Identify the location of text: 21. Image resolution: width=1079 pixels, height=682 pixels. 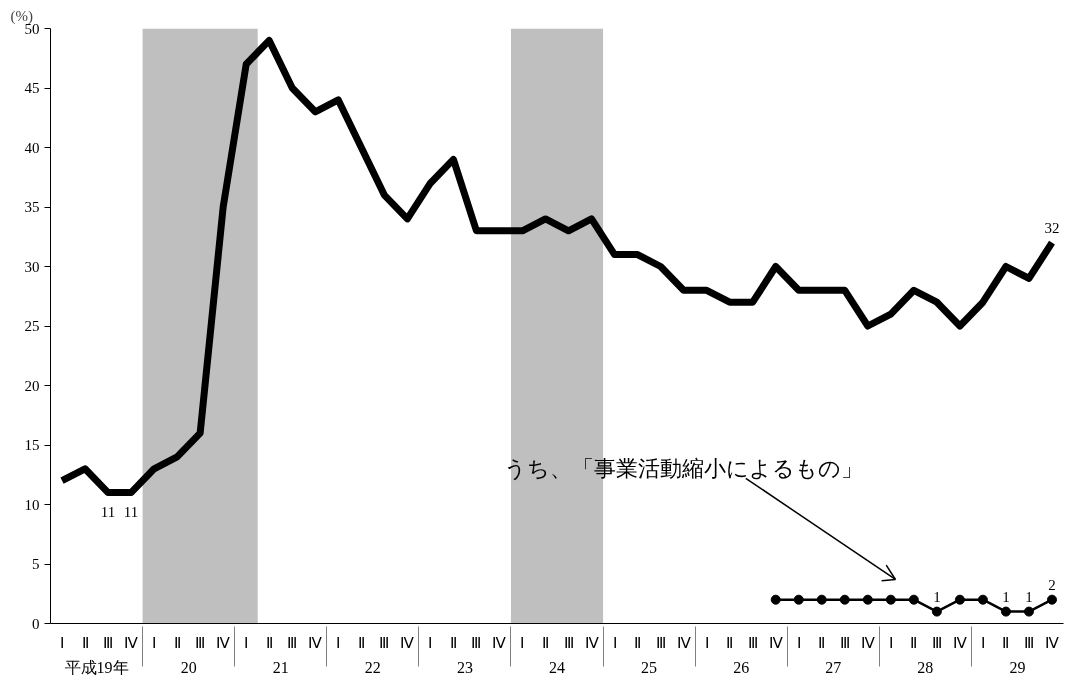
(280, 667).